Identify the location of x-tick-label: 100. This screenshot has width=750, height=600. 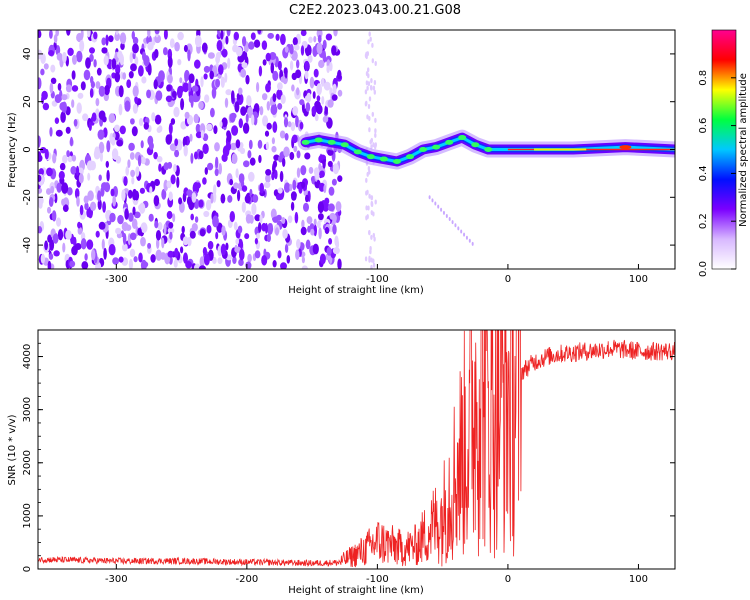
(638, 579).